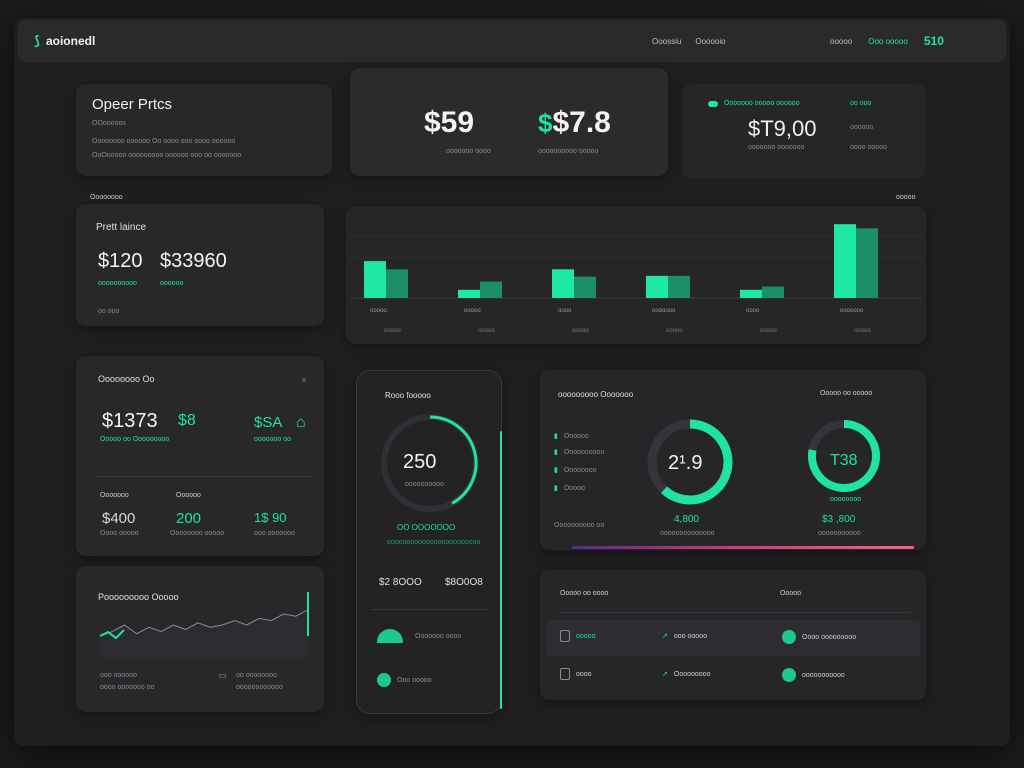 This screenshot has height=768, width=1024. What do you see at coordinates (509, 122) in the screenshot?
I see `stats-card: $59 $$7.8 ooooooo oooo oooooooooo ooooo` at bounding box center [509, 122].